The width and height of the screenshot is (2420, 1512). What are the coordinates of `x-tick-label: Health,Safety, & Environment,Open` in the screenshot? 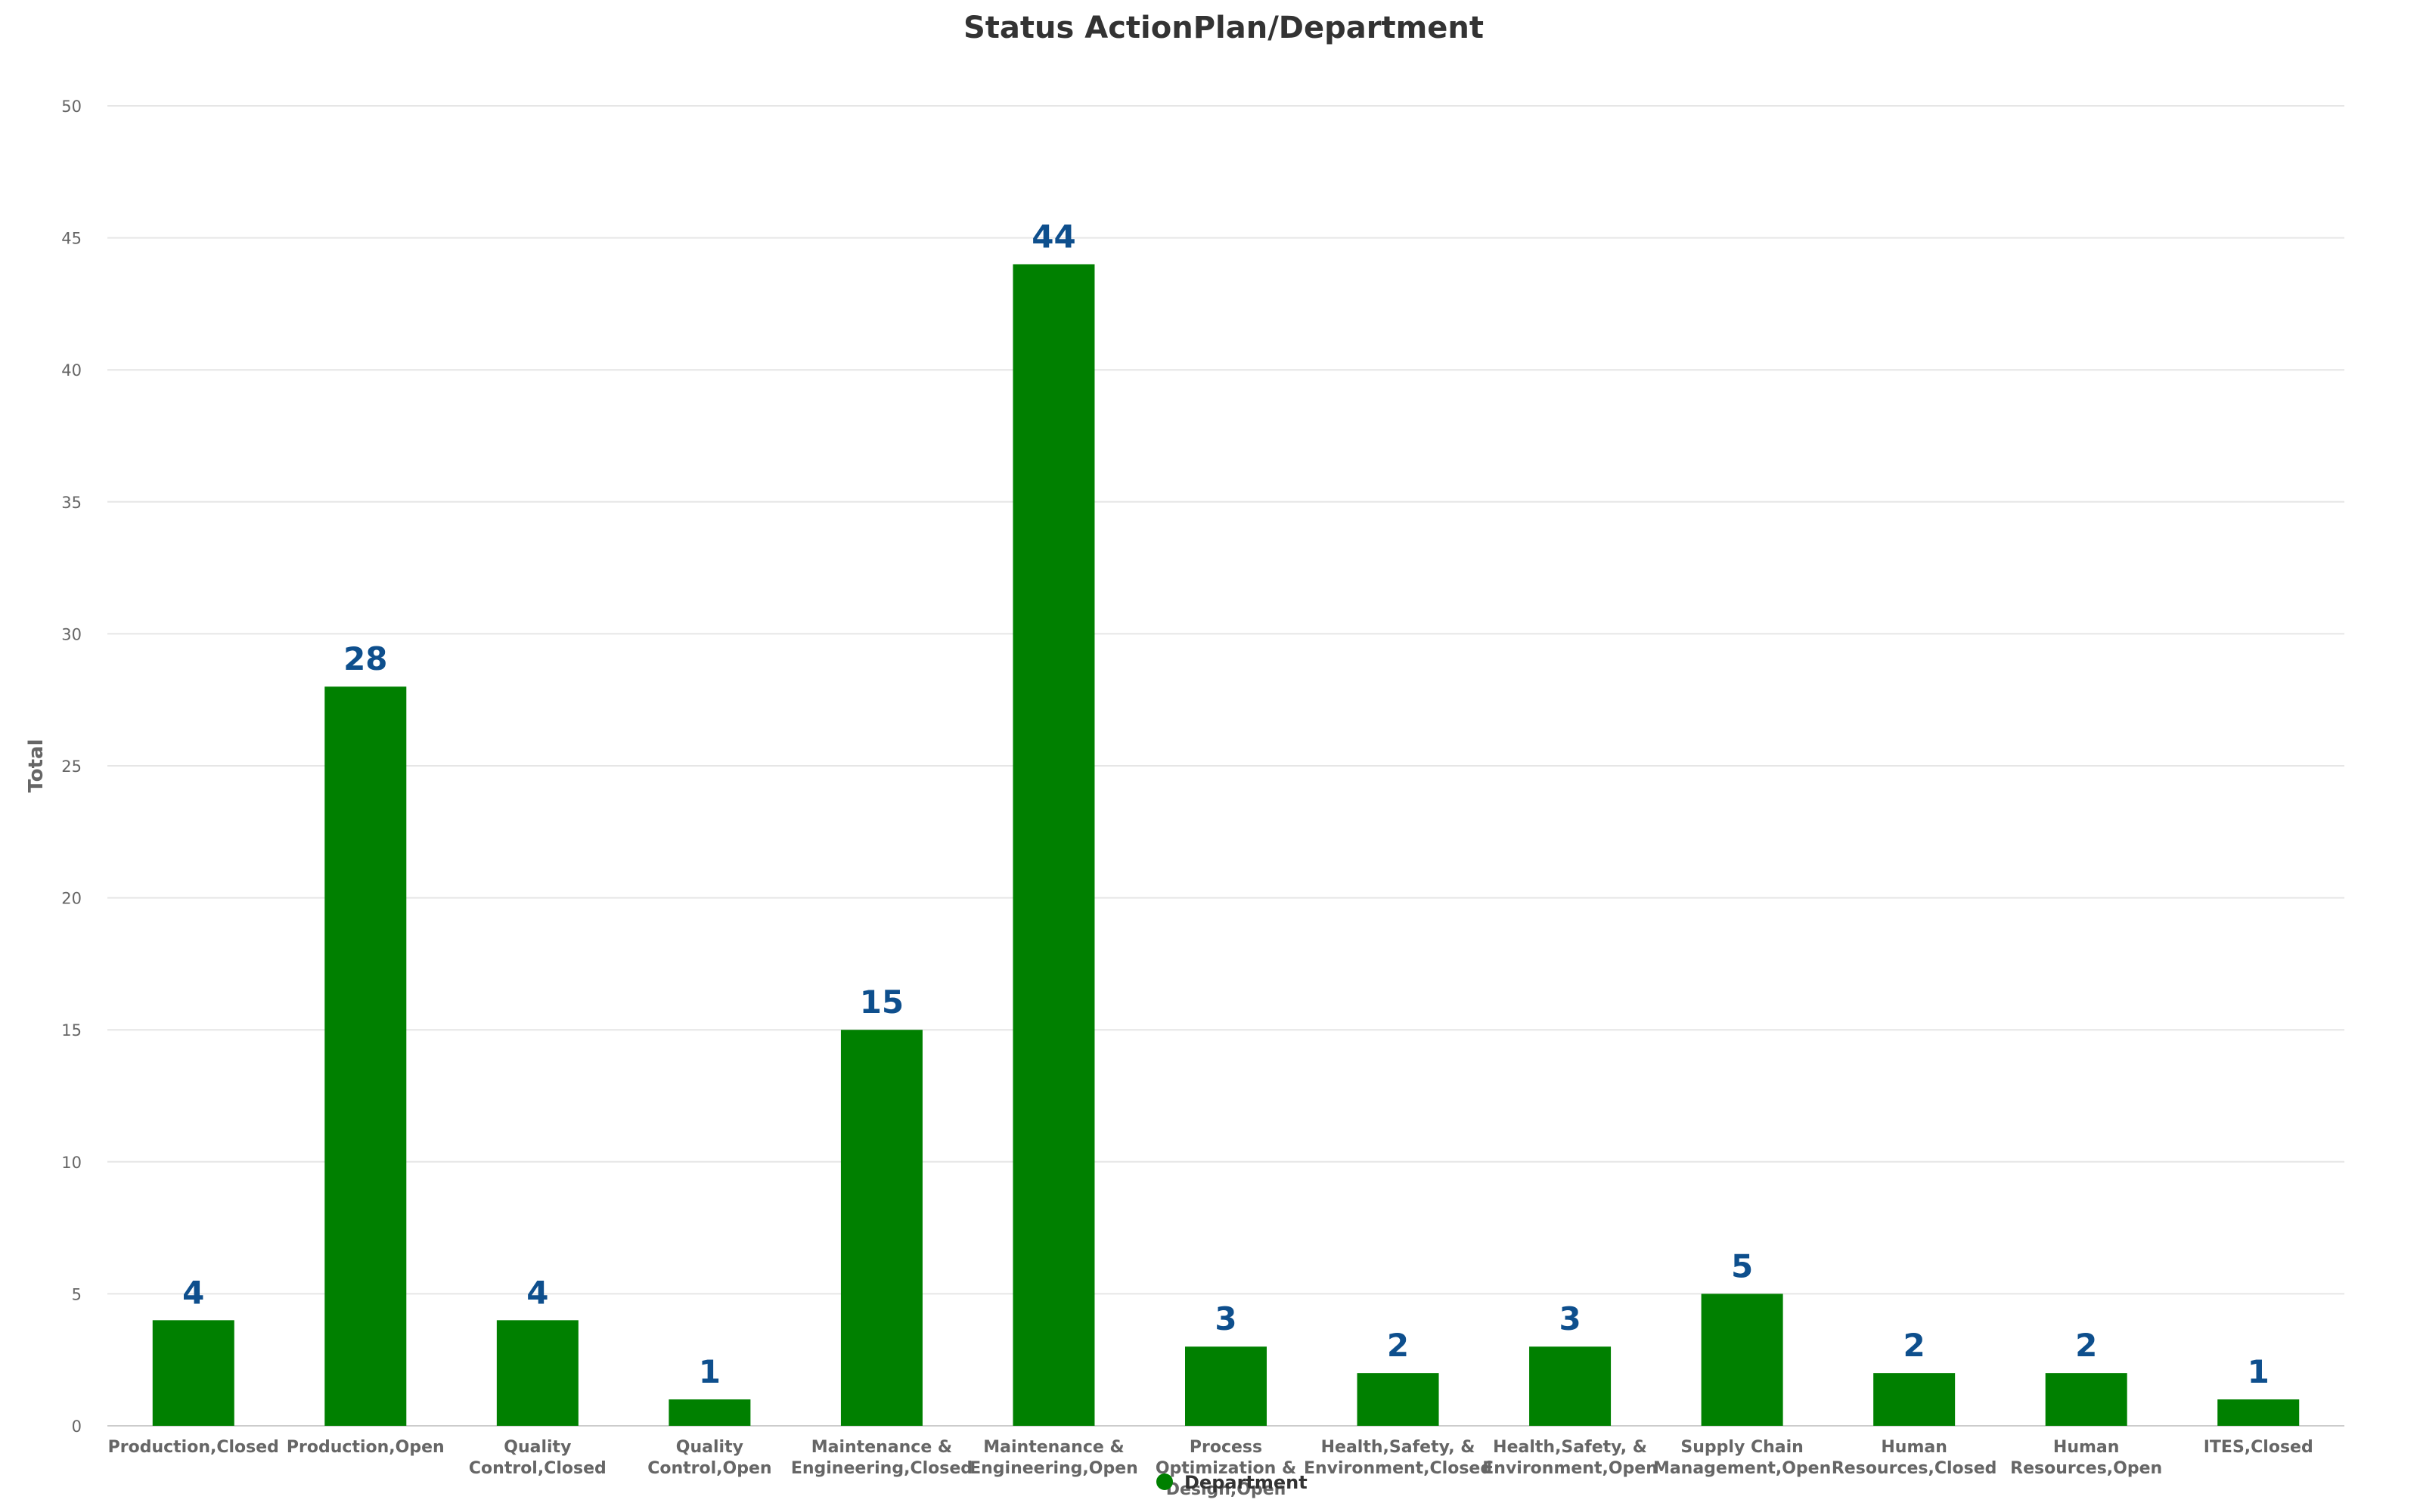 It's located at (1570, 1458).